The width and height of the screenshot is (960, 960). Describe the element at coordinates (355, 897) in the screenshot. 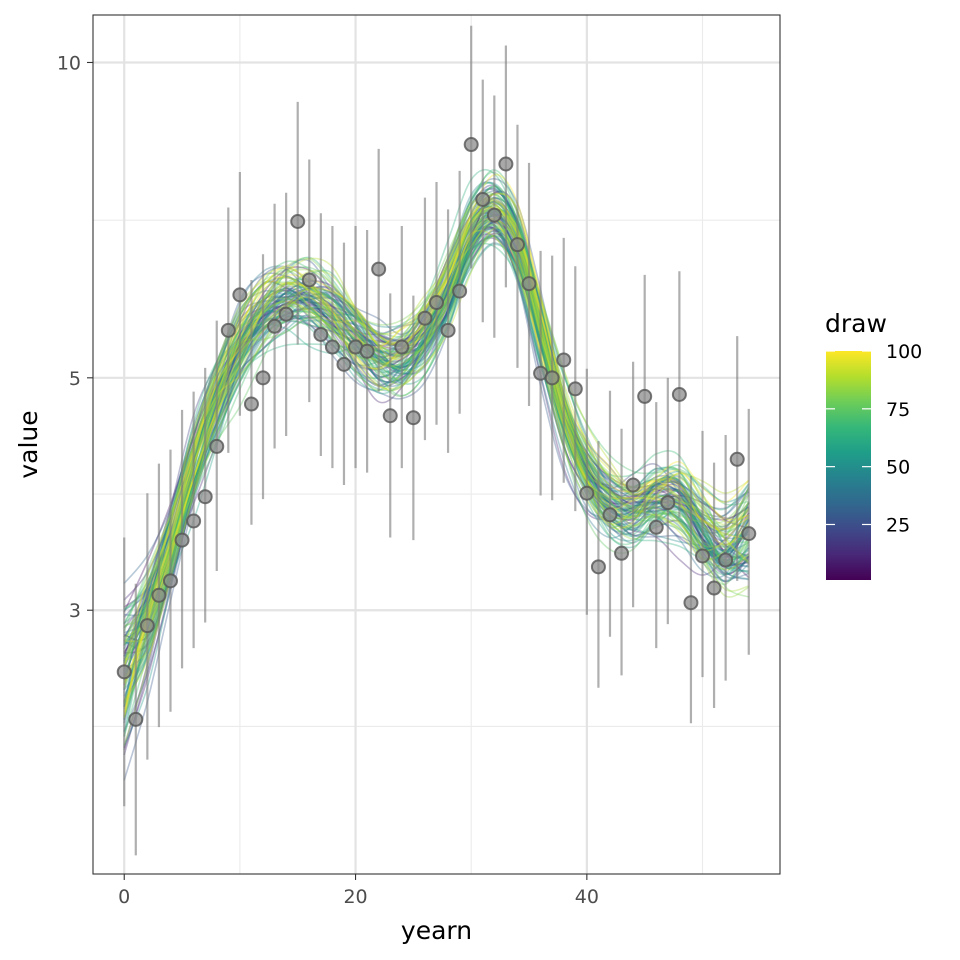

I see `x-tick-label: 20` at that location.